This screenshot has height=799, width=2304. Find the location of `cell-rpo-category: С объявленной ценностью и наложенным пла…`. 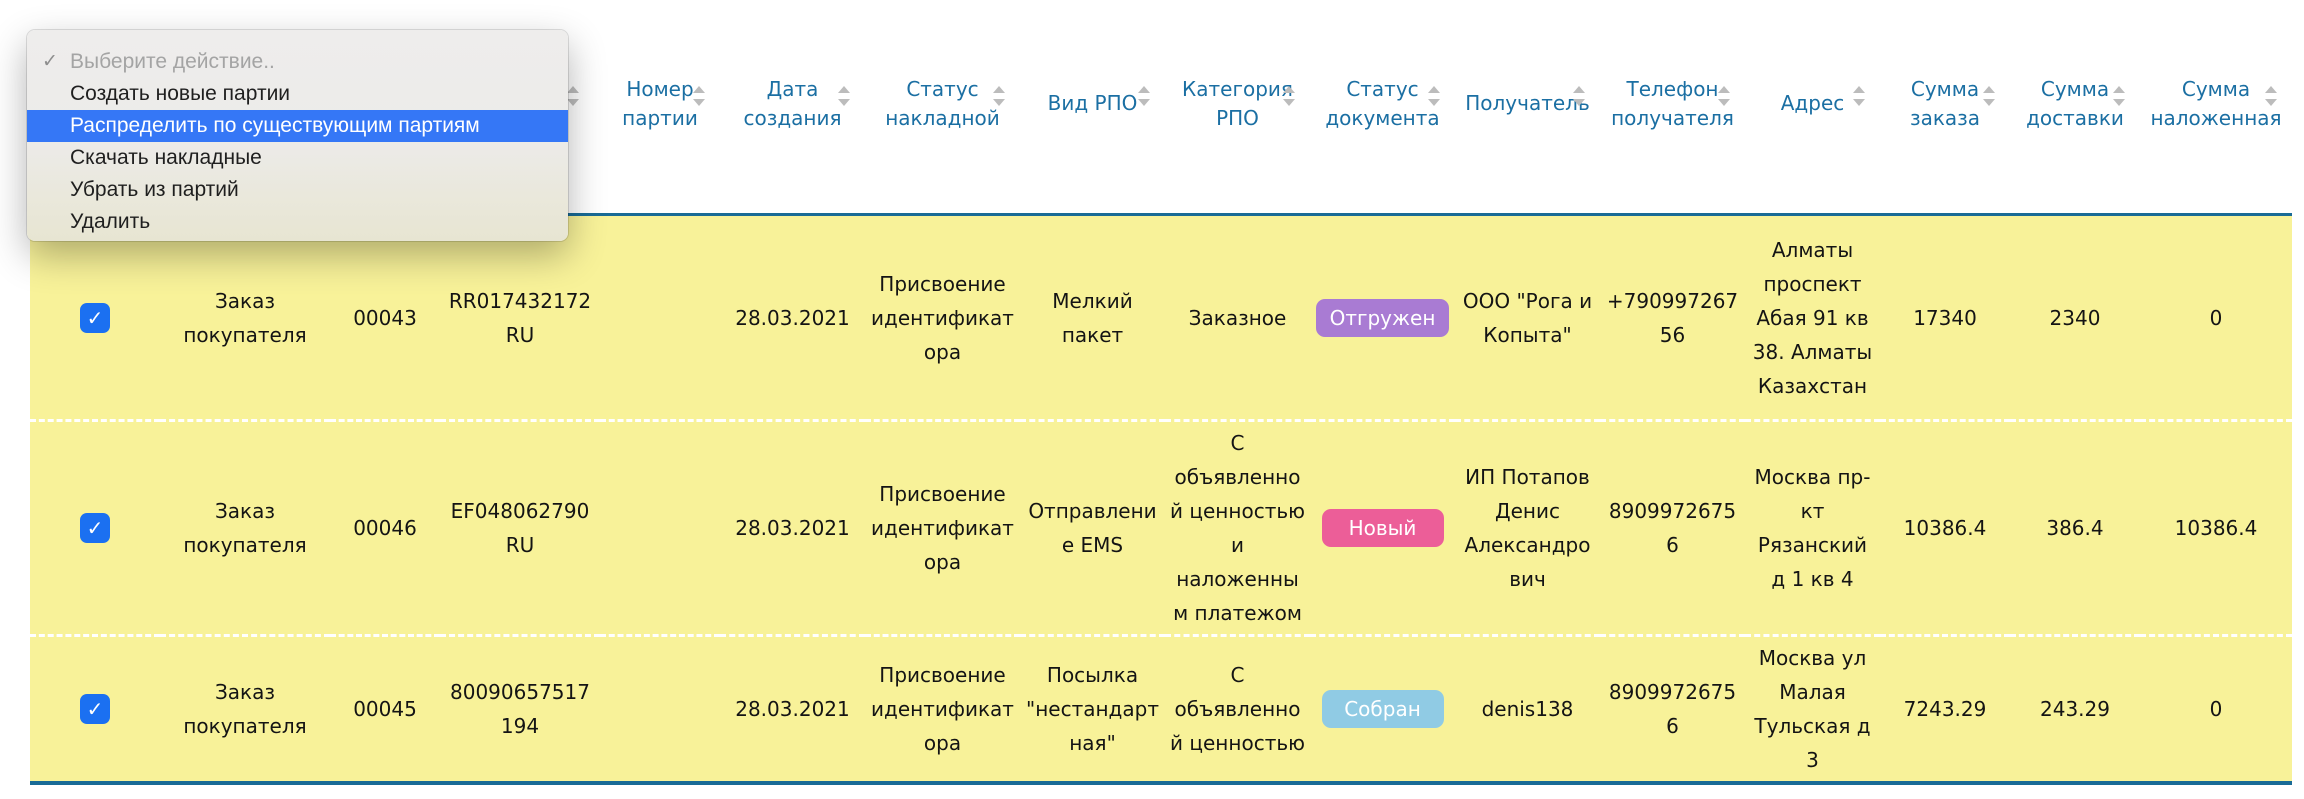

cell-rpo-category: С объявленной ценностью и наложенным пла… is located at coordinates (1237, 528).